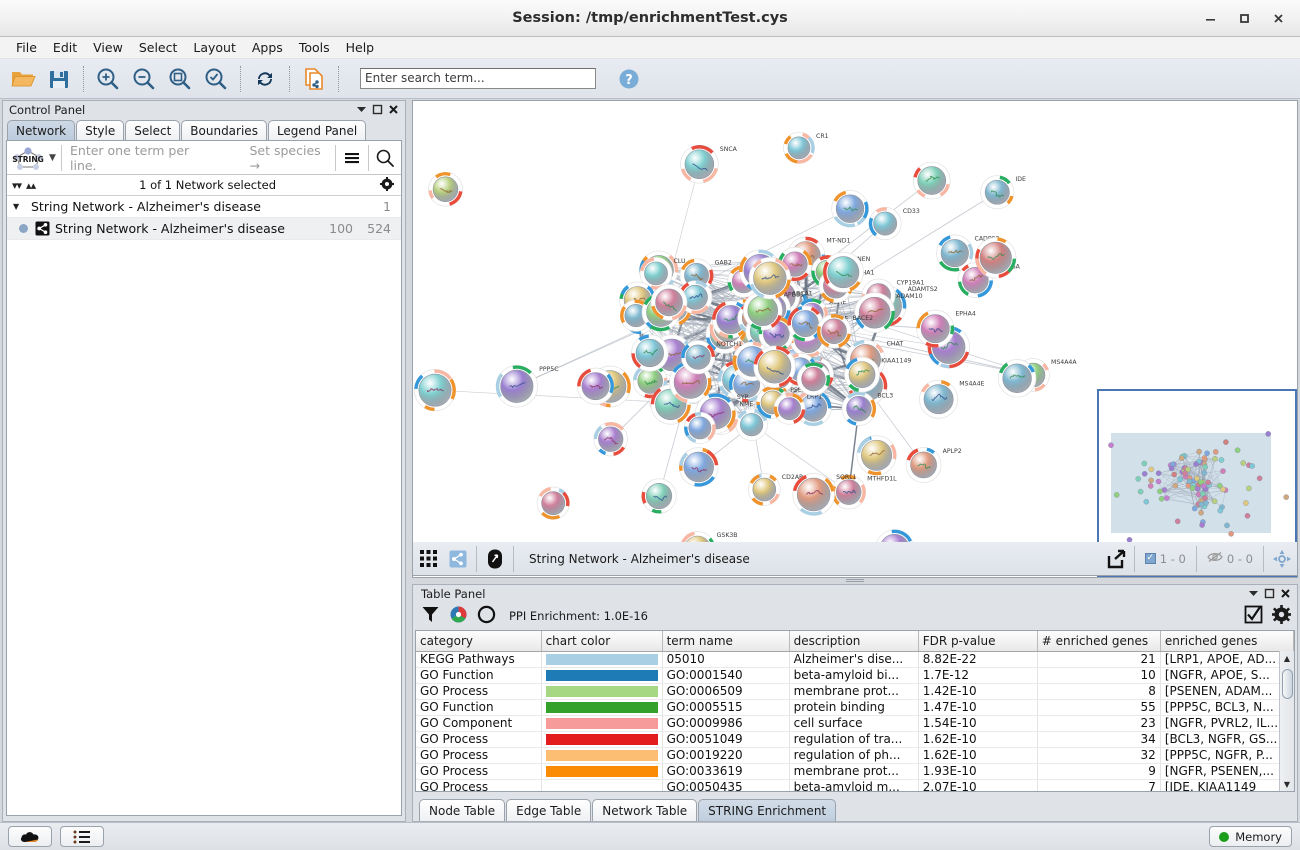 Image resolution: width=1300 pixels, height=850 pixels. Describe the element at coordinates (1227, 641) in the screenshot. I see `column-header-enriched-genes: enriched genes` at that location.